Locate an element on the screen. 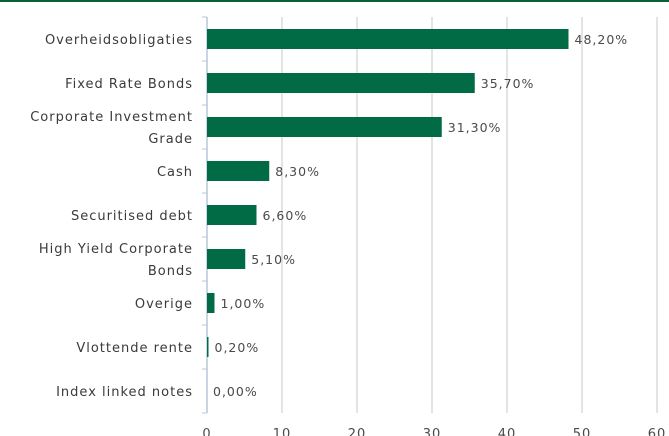  value-label: 5,10% is located at coordinates (273, 259).